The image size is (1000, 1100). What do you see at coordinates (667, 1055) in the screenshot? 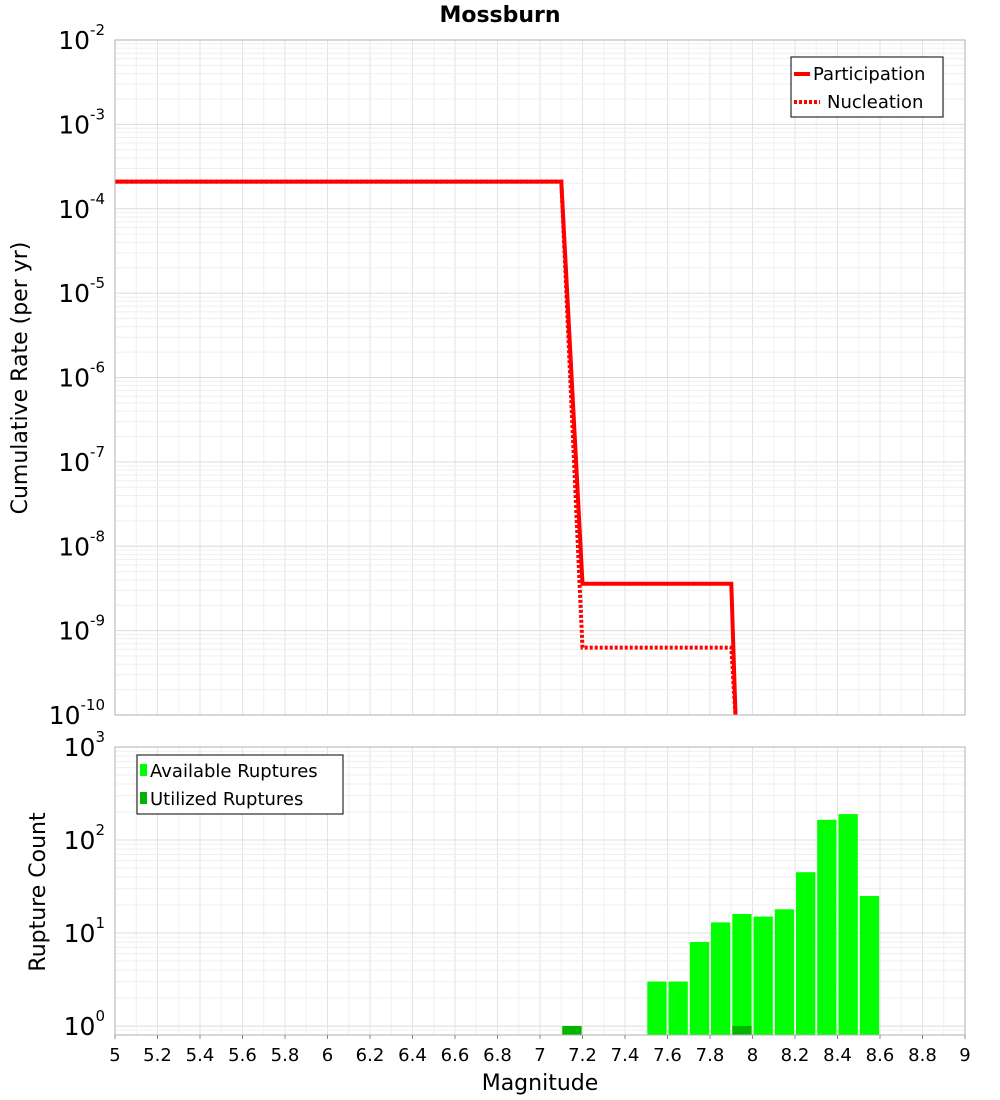
I see `x-tick-label: 7.6` at bounding box center [667, 1055].